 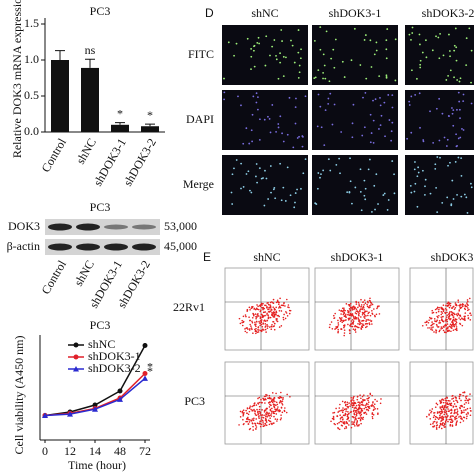 I want to click on row-label: Merge, so click(x=198, y=184).